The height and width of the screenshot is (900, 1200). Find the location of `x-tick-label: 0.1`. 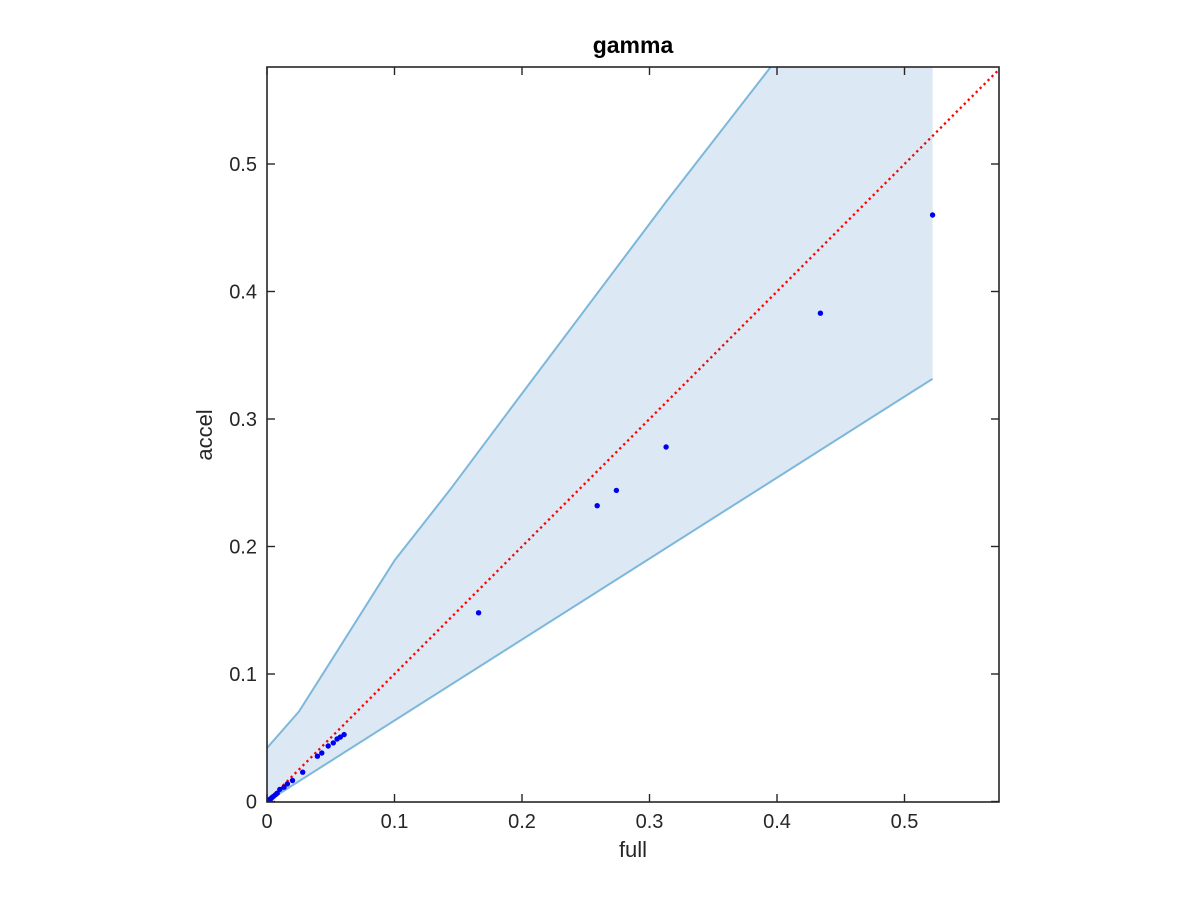

x-tick-label: 0.1 is located at coordinates (395, 822).